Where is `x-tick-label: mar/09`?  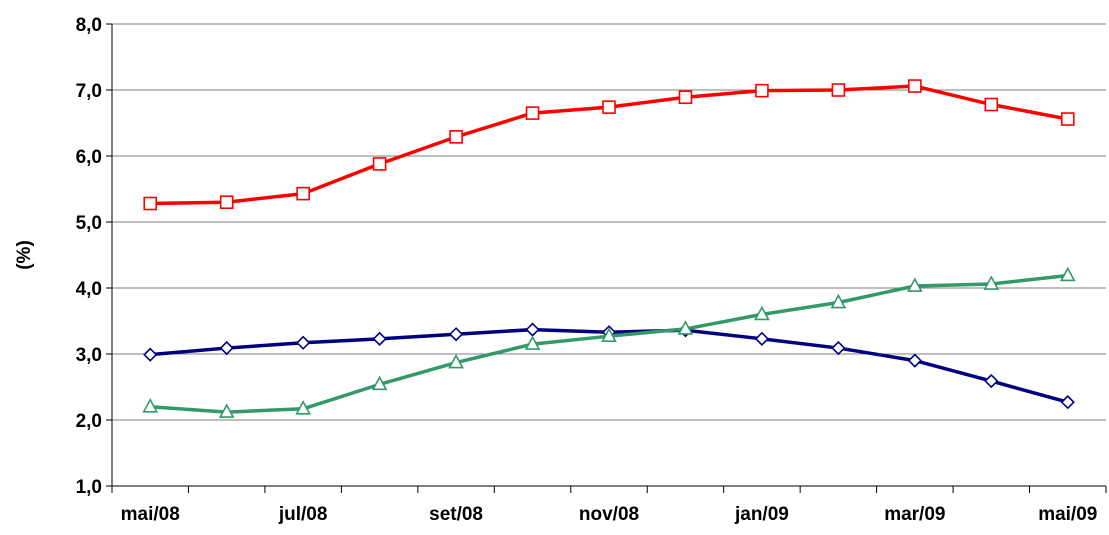
x-tick-label: mar/09 is located at coordinates (914, 514).